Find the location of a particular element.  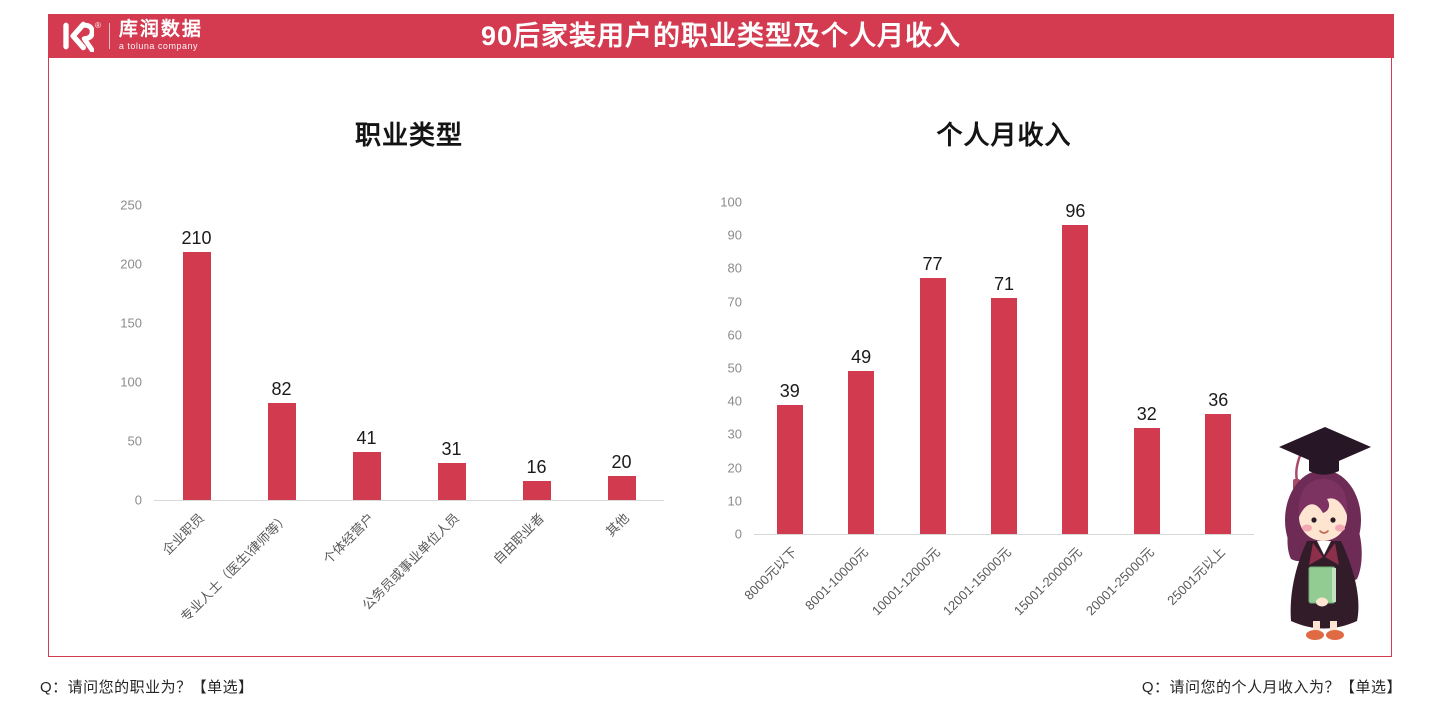

y-axis-tick: 70 is located at coordinates (734, 302).